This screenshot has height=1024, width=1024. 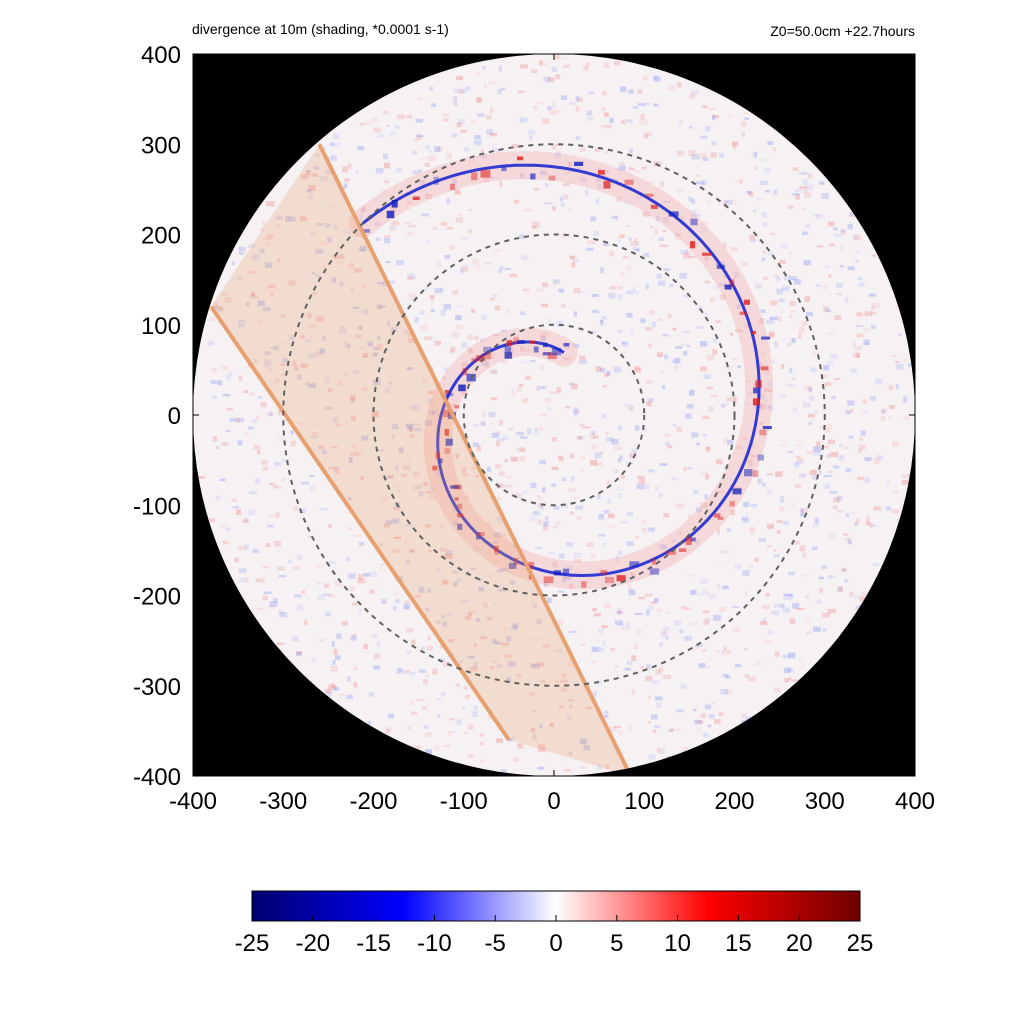 What do you see at coordinates (320, 29) in the screenshot?
I see `chart-title: divergence at 10m (shading, *0.0001 s-1)` at bounding box center [320, 29].